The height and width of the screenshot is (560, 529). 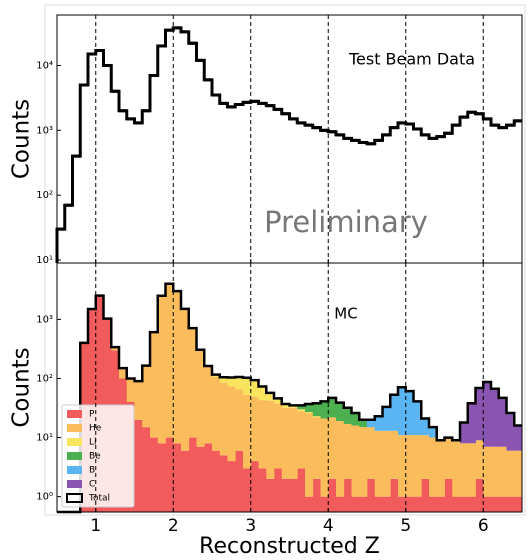 What do you see at coordinates (346, 222) in the screenshot?
I see `annotation: Preliminary` at bounding box center [346, 222].